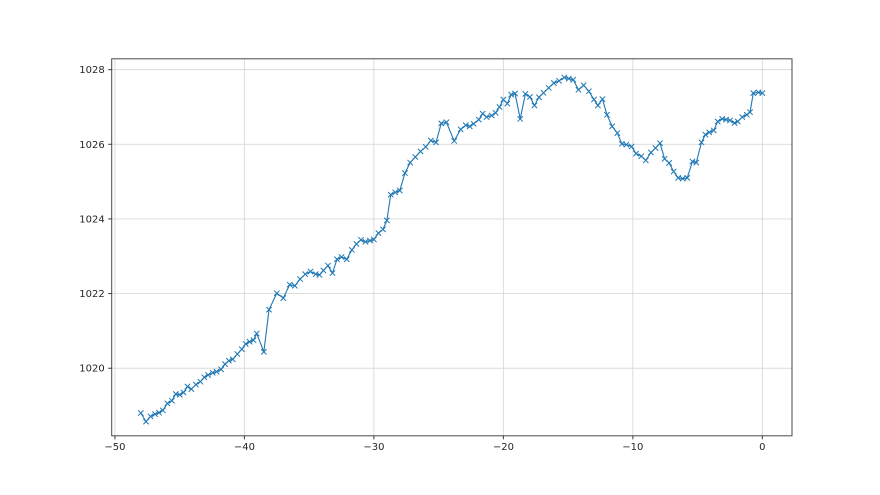 This screenshot has height=495, width=880. What do you see at coordinates (91, 369) in the screenshot?
I see `y-tick-label: 1020` at bounding box center [91, 369].